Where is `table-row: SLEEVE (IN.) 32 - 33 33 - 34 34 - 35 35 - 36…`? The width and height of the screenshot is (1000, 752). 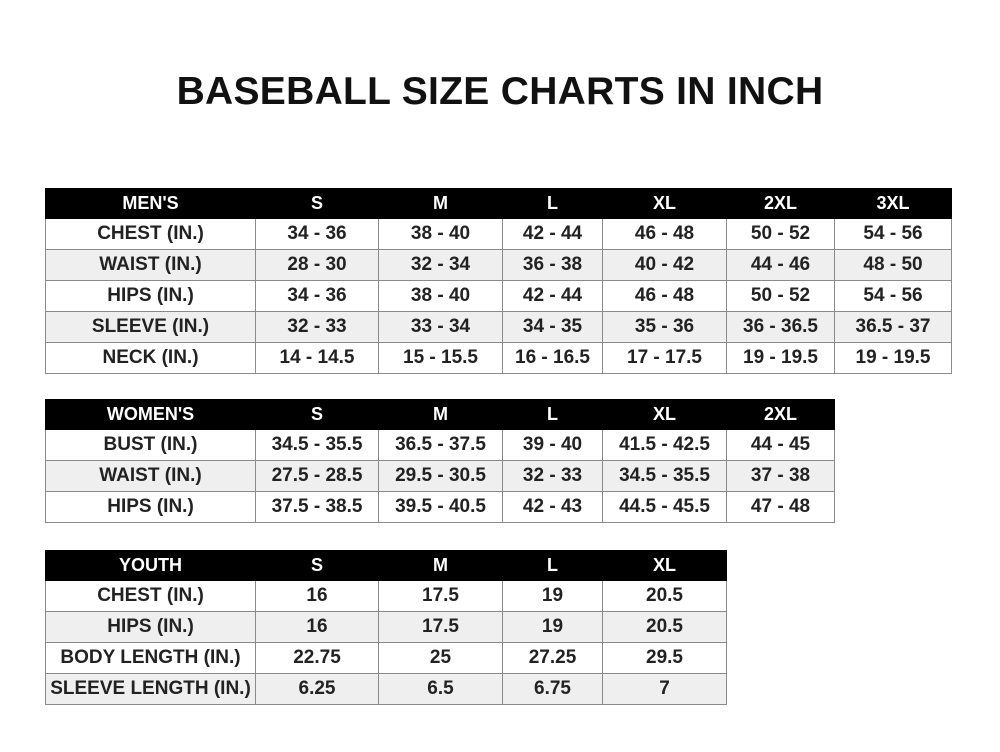 table-row: SLEEVE (IN.) 32 - 33 33 - 34 34 - 35 35 - 36… is located at coordinates (498, 327).